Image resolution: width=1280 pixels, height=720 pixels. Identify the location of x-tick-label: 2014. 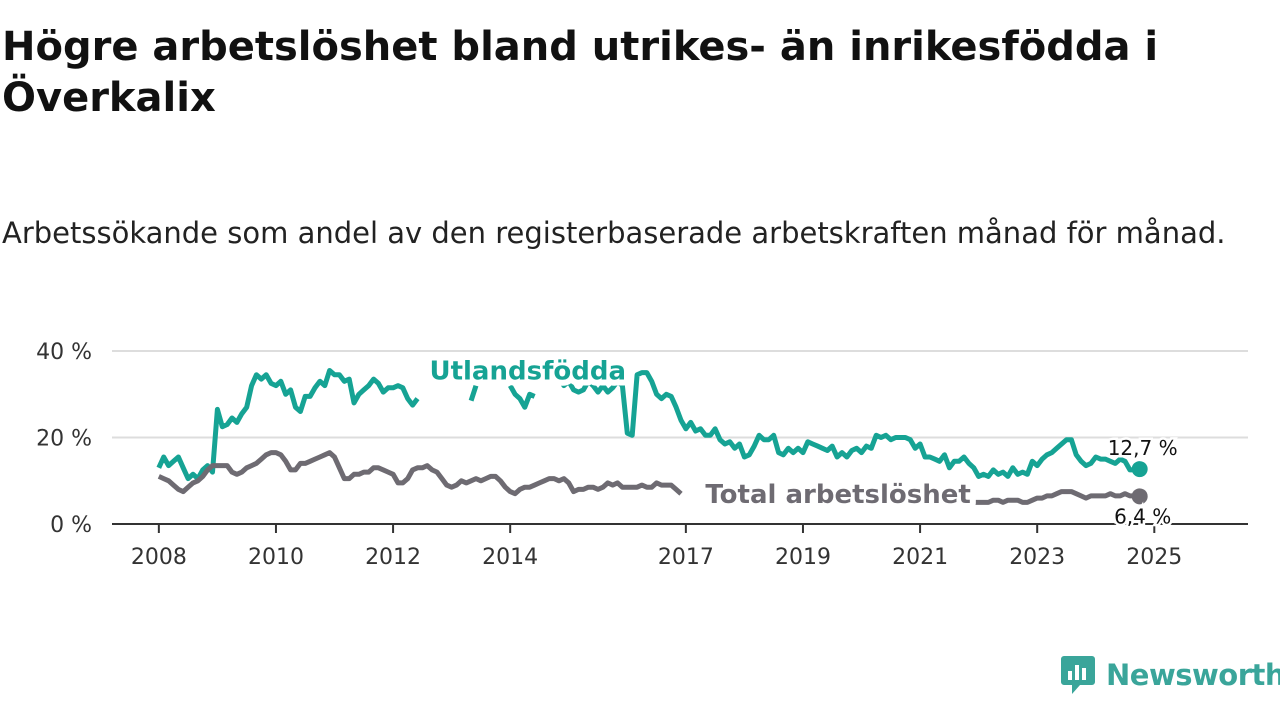
(510, 557).